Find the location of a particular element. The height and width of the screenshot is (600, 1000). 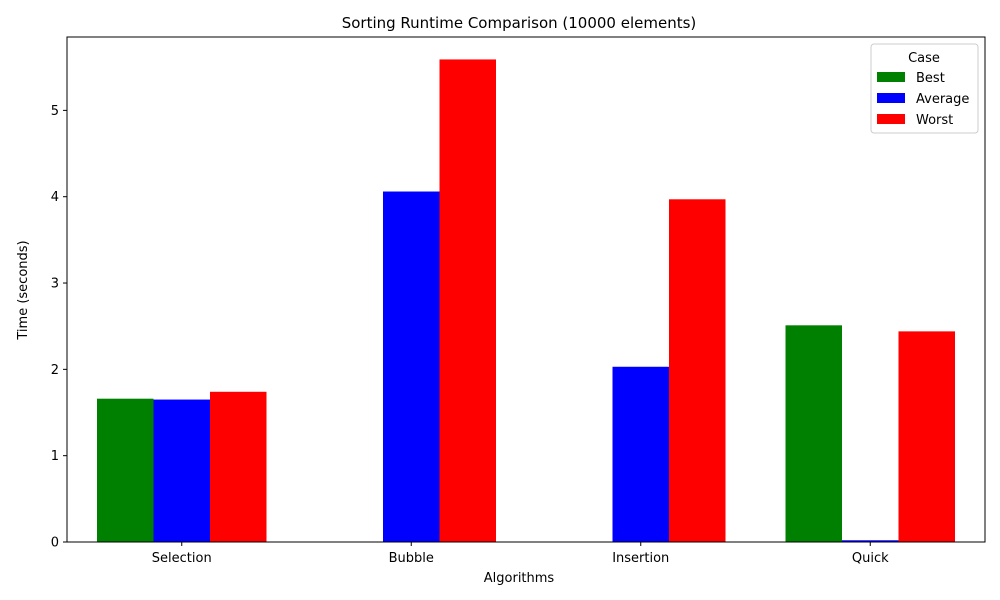

y-tick-label: 5 is located at coordinates (55, 111).